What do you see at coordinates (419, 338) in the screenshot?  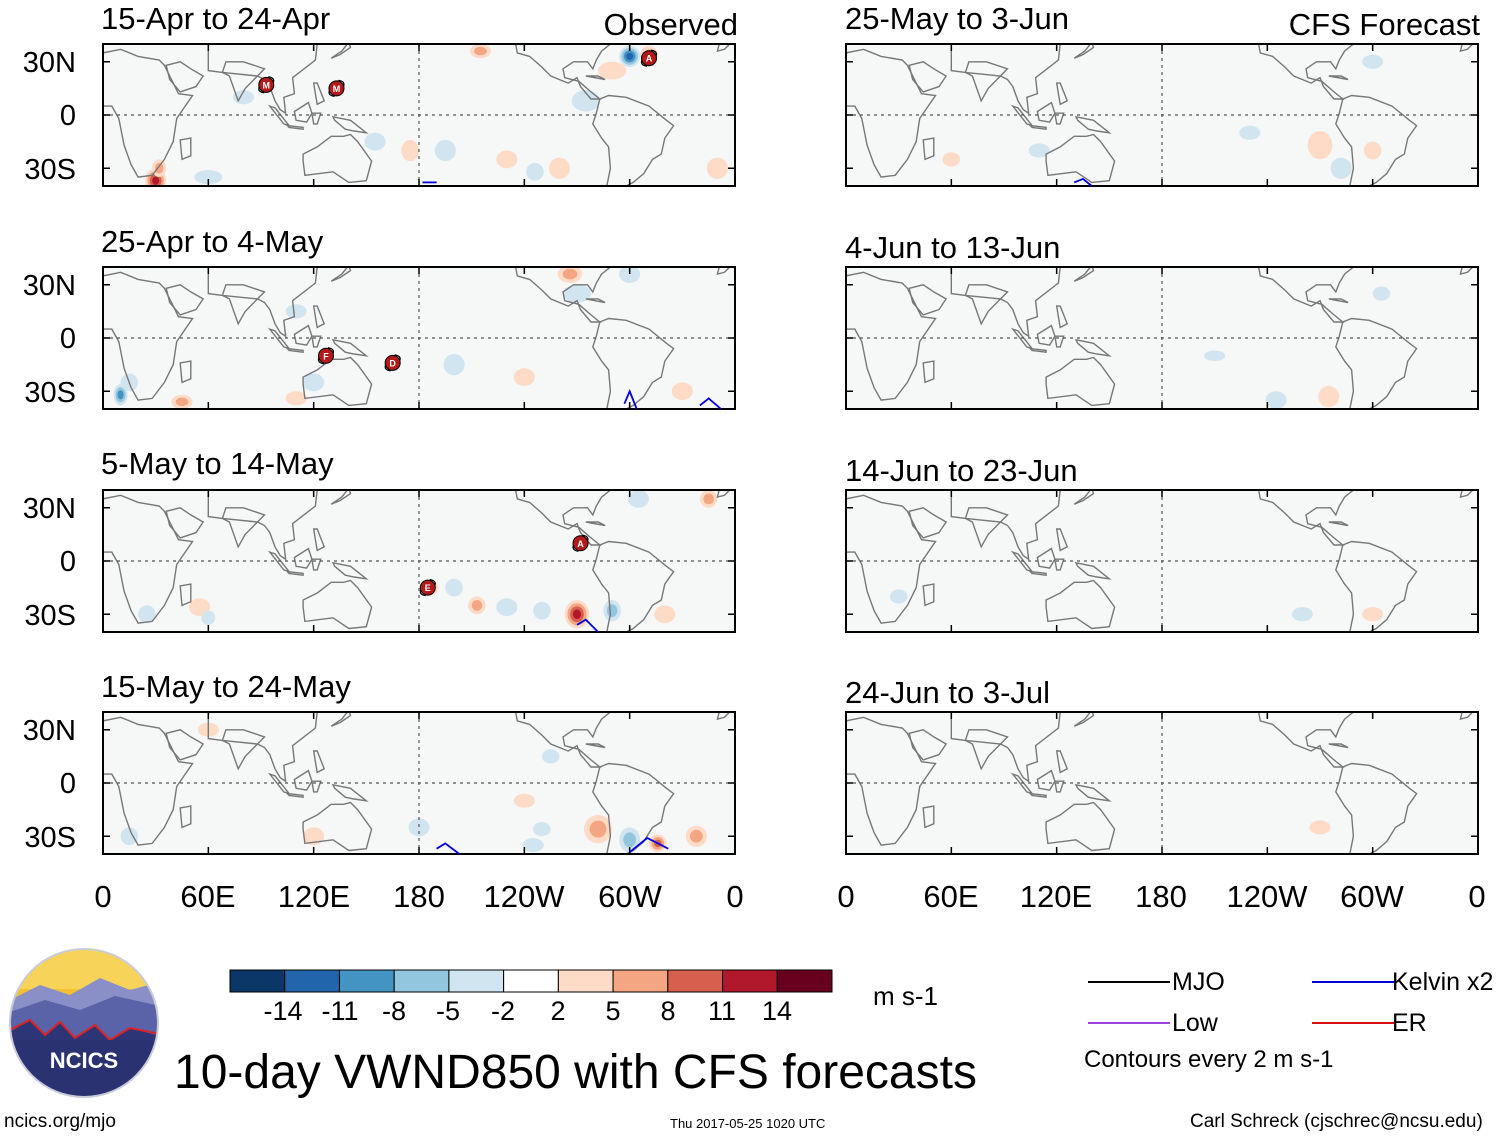 I see `map-panel` at bounding box center [419, 338].